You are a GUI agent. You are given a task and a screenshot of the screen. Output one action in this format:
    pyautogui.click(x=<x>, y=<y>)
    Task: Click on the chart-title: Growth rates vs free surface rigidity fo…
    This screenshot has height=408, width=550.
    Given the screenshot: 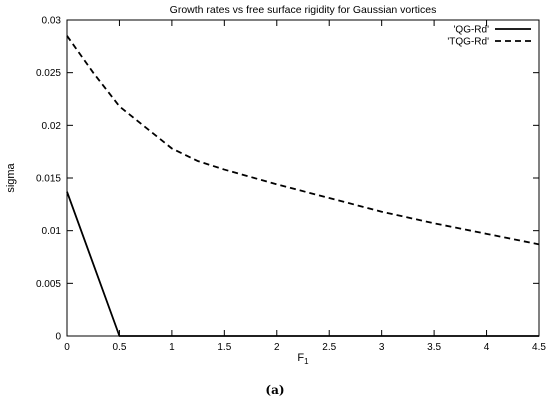 What is the action you would take?
    pyautogui.click(x=303, y=10)
    